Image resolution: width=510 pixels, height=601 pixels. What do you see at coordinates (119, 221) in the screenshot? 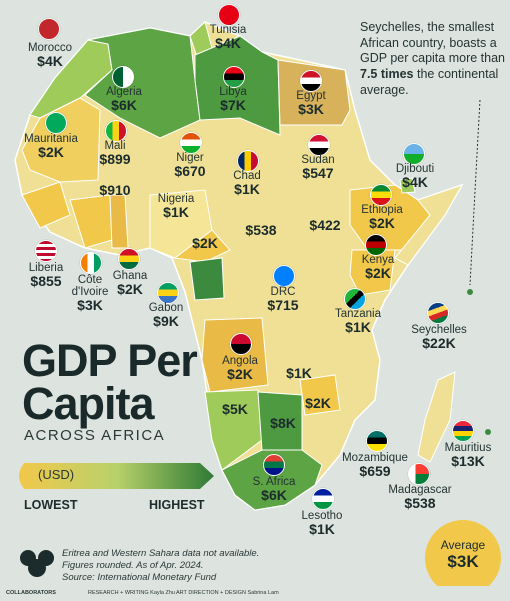
I see `region-ghana` at bounding box center [119, 221].